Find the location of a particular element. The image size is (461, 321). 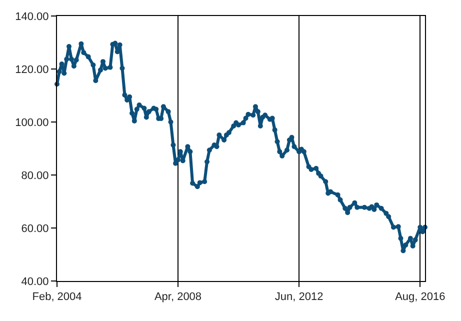

y-tick-label: 100.00 is located at coordinates (32, 122).